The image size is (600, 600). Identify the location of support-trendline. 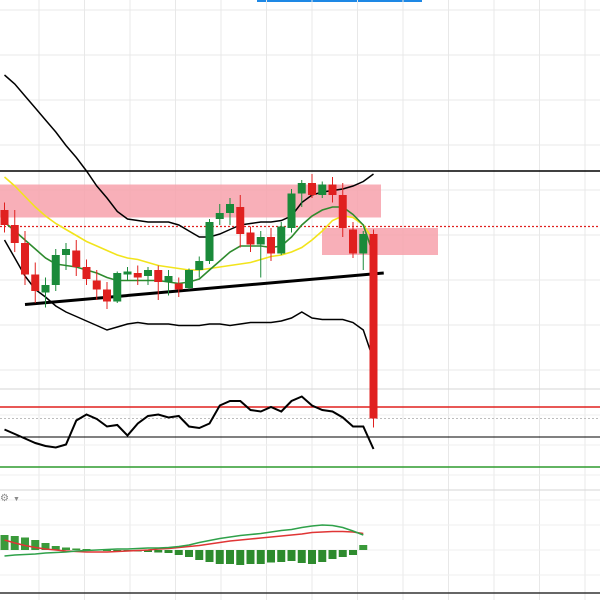
(204, 288).